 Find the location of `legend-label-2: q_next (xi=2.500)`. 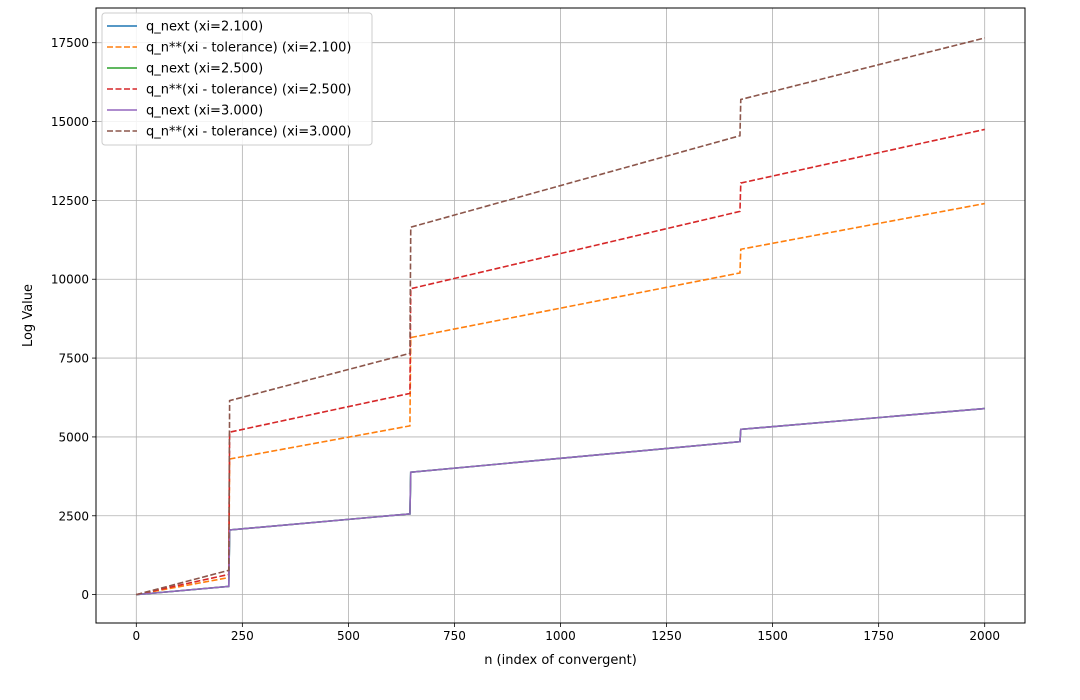

legend-label-2: q_next (xi=2.500) is located at coordinates (204, 69).